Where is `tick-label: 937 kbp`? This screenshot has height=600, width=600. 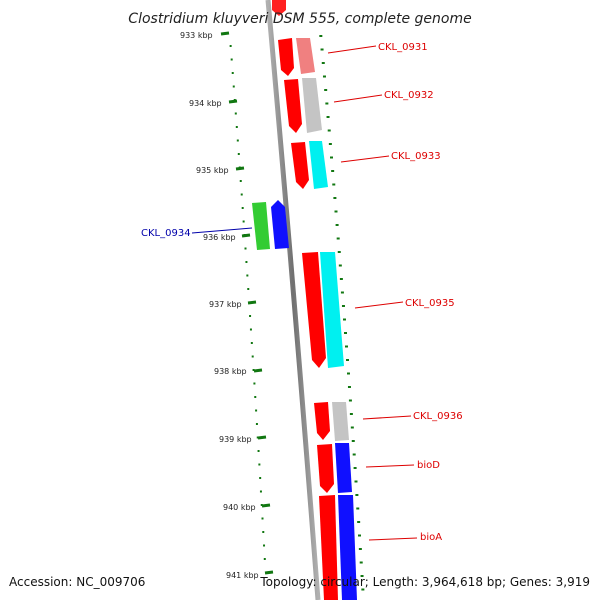 tick-label: 937 kbp is located at coordinates (225, 304).